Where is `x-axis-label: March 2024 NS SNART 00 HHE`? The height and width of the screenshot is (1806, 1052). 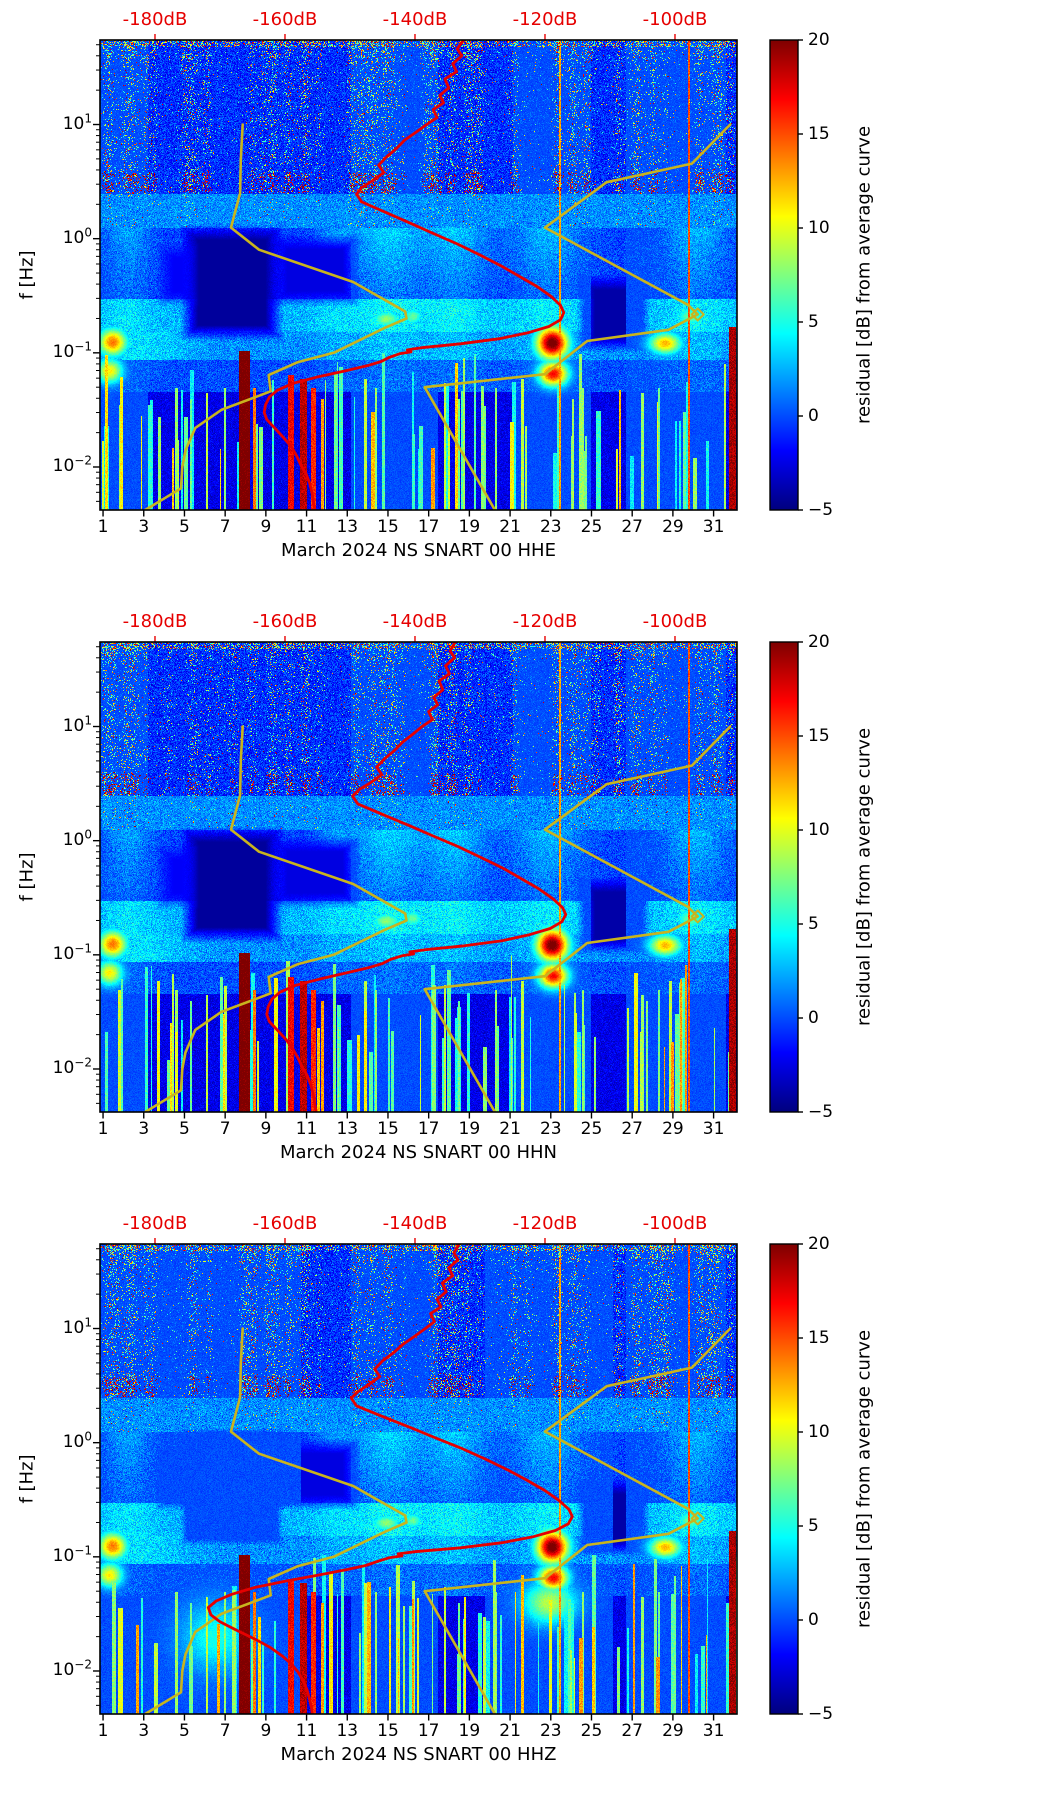
x-axis-label: March 2024 NS SNART 00 HHE is located at coordinates (418, 550).